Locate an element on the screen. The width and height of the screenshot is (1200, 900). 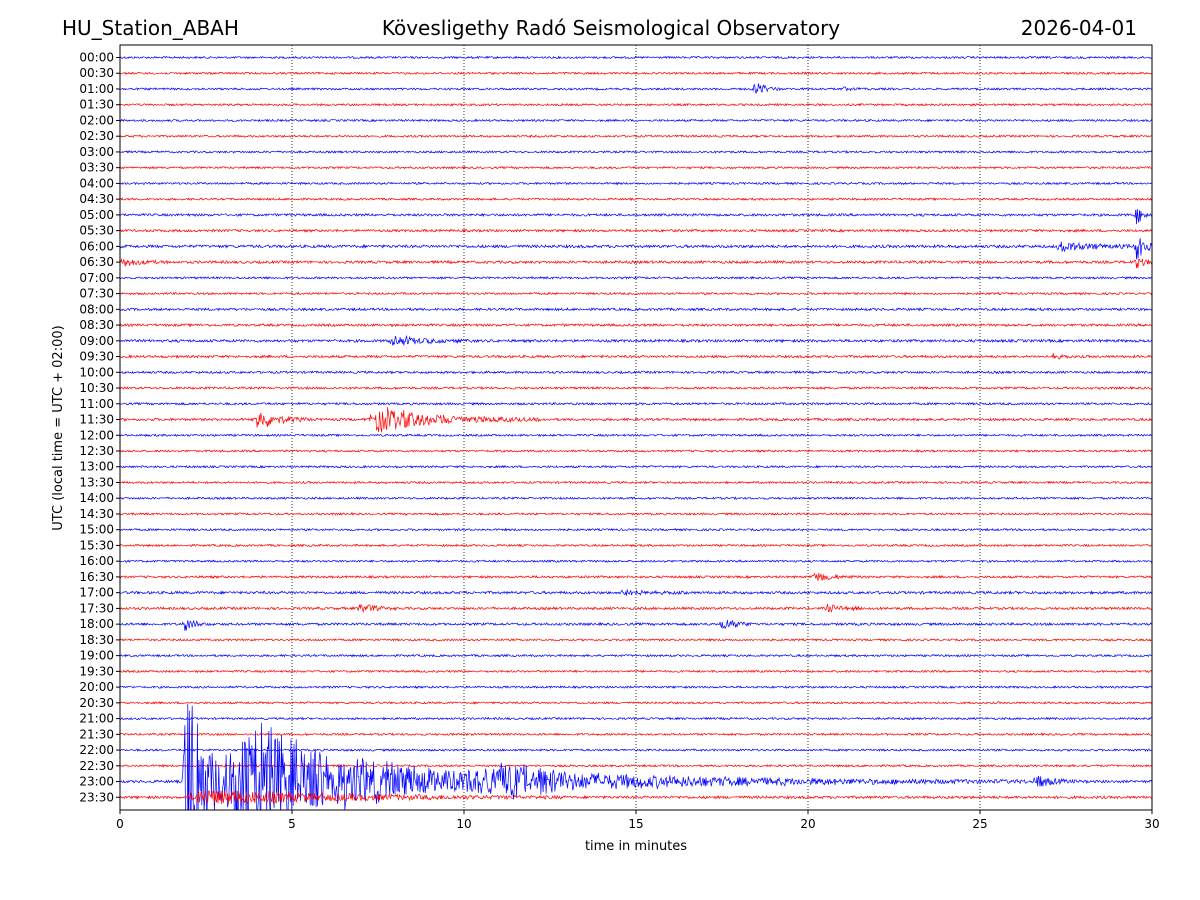
y-tick-label: 19:00 is located at coordinates (96, 656).